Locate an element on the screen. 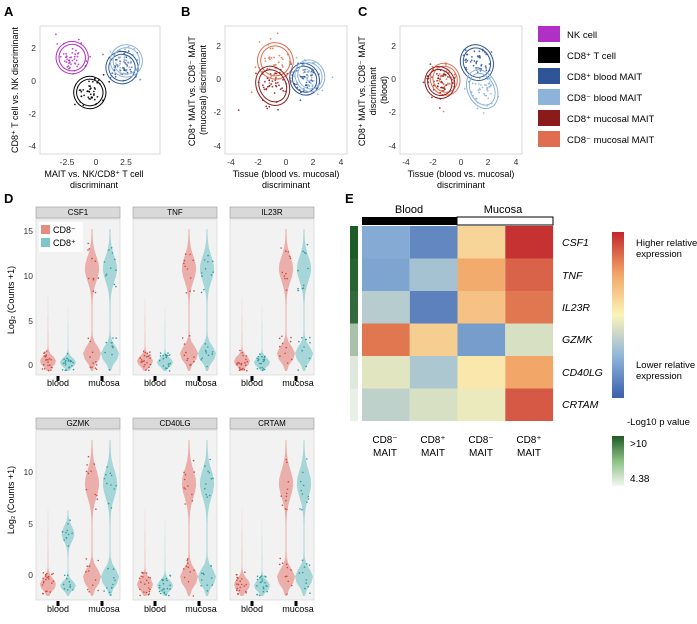 The image size is (697, 624). panel-d-legend-swatch-cd8p is located at coordinates (45, 242).